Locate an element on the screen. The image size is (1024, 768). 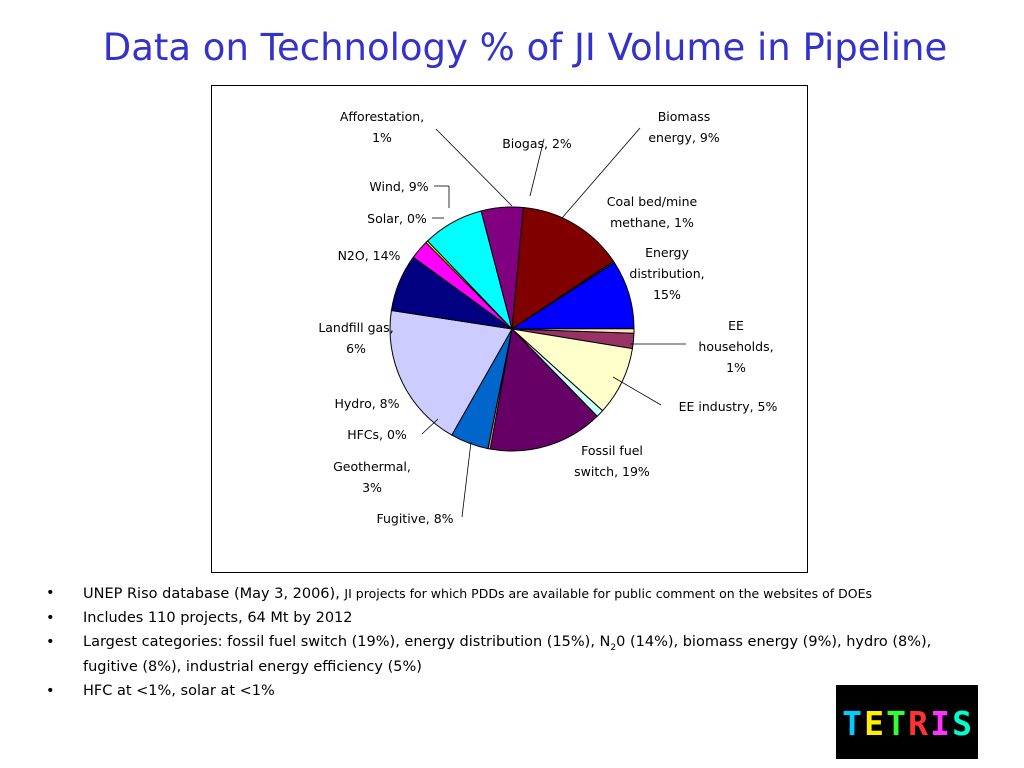
pie-label-3-line-2: 15% is located at coordinates (667, 294).